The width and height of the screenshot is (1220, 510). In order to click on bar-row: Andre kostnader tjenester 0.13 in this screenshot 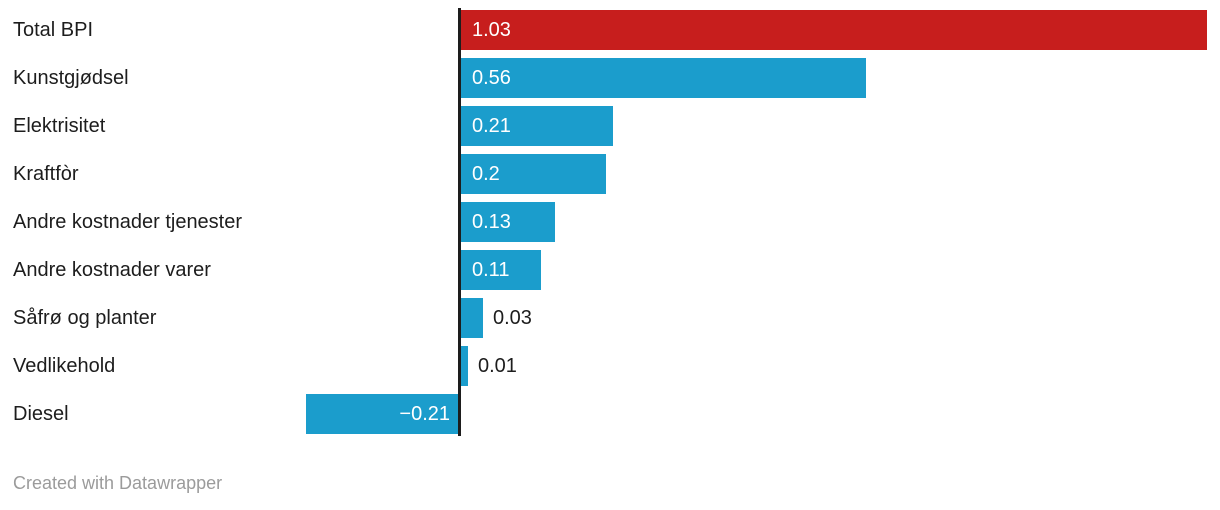, I will do `click(610, 222)`.